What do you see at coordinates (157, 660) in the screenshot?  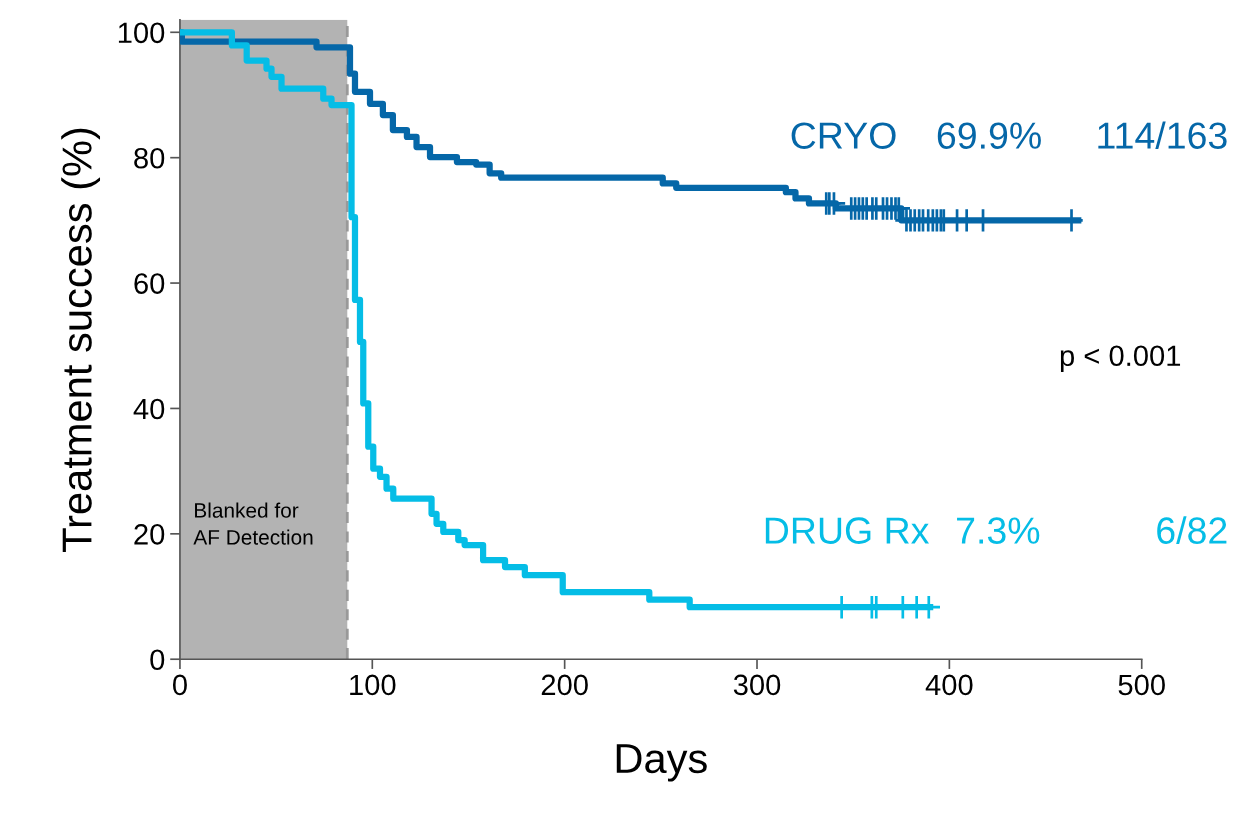 I see `y-tick-label: 0` at bounding box center [157, 660].